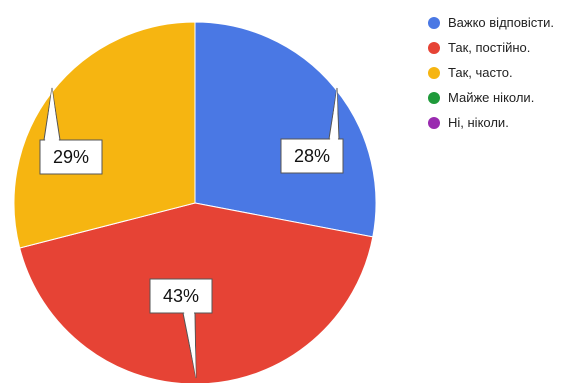 This screenshot has width=580, height=383. Describe the element at coordinates (501, 22) in the screenshot. I see `legend-label: Важко відповісти.` at that location.